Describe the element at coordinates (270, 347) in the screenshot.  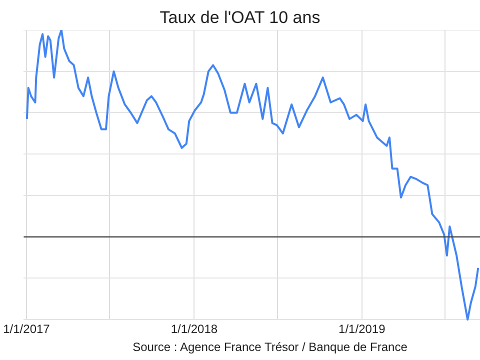
I see `source-note: Source : Agence France Trésor / Banque de France` at that location.